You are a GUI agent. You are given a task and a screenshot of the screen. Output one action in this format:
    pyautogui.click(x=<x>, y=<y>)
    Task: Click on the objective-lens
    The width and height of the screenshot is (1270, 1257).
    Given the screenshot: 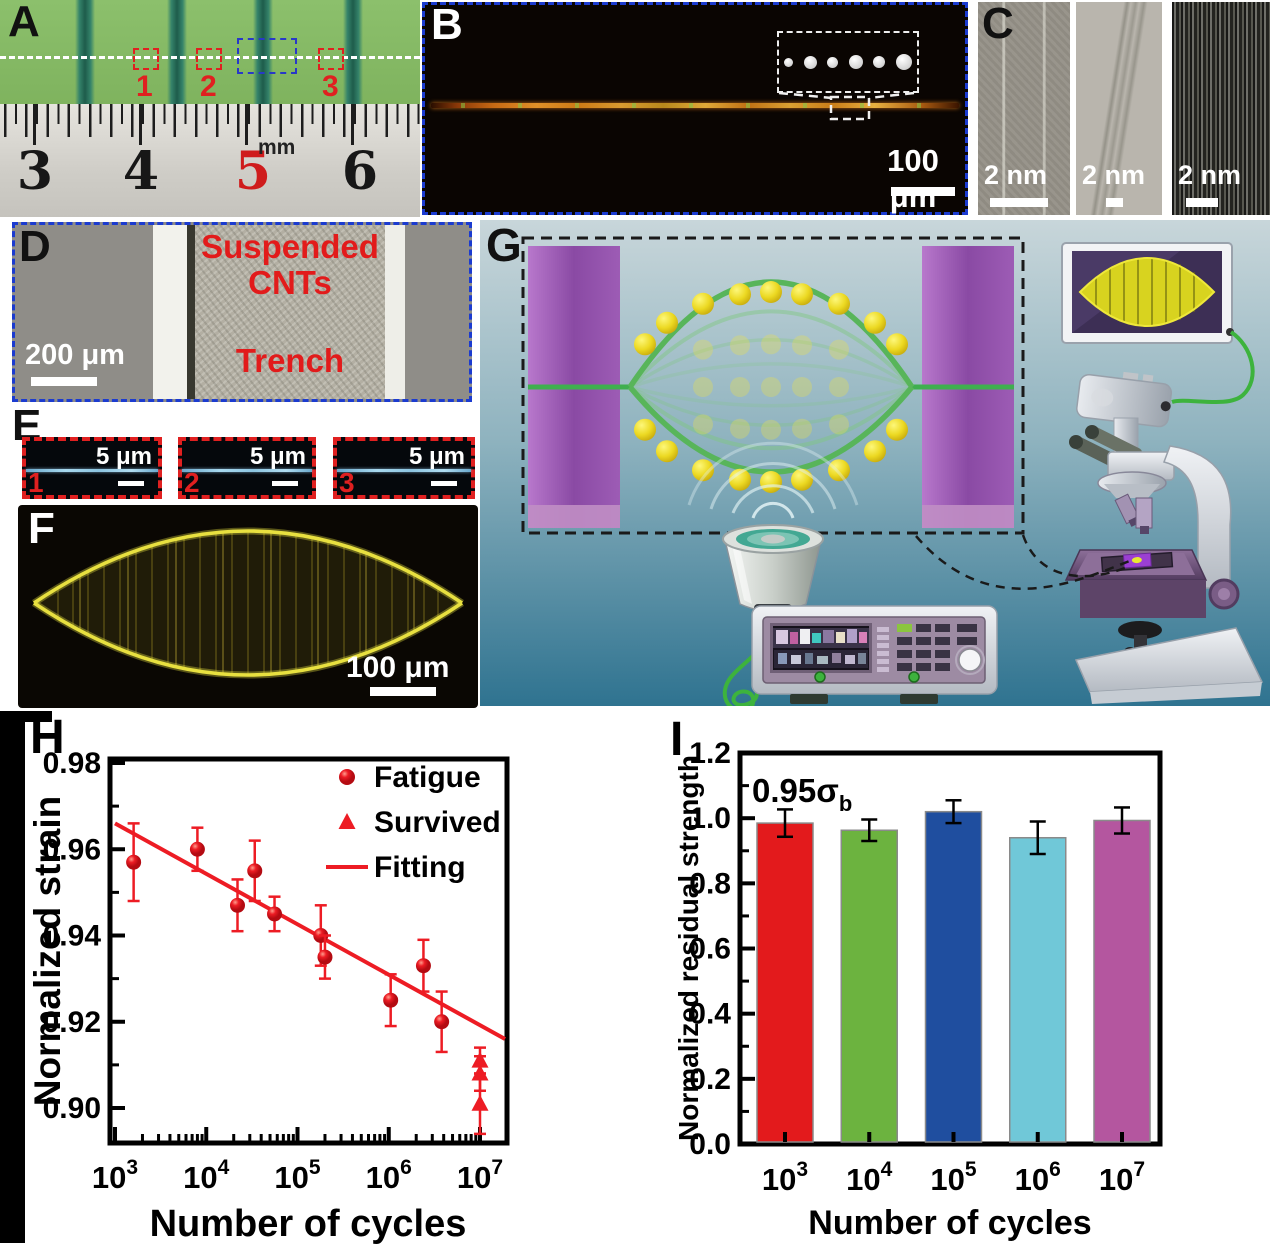 What is the action you would take?
    pyautogui.click(x=1144, y=513)
    